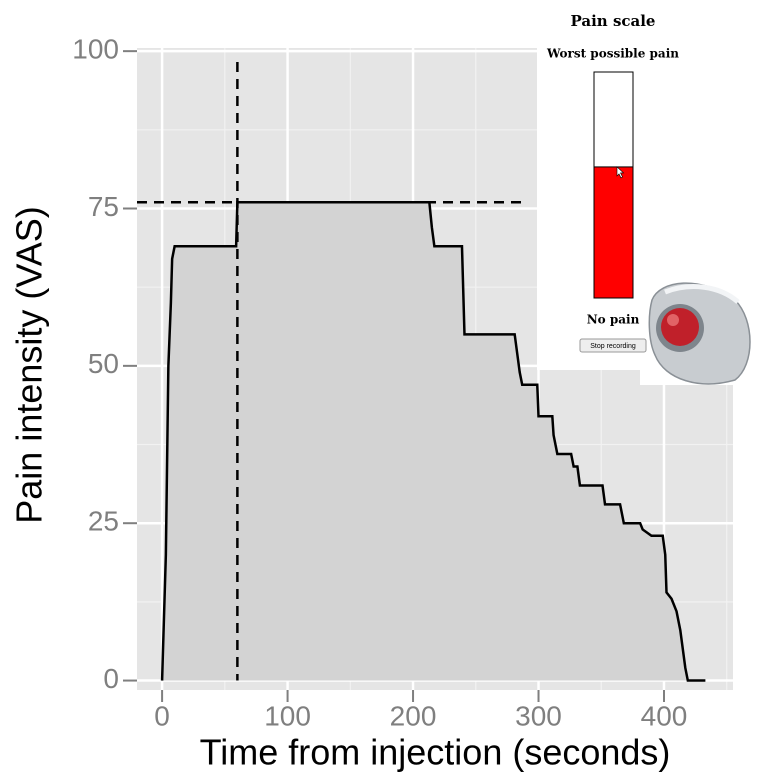 The height and width of the screenshot is (777, 760). Describe the element at coordinates (29, 364) in the screenshot. I see `y-axis-title: Pain intensity (VAS)` at that location.